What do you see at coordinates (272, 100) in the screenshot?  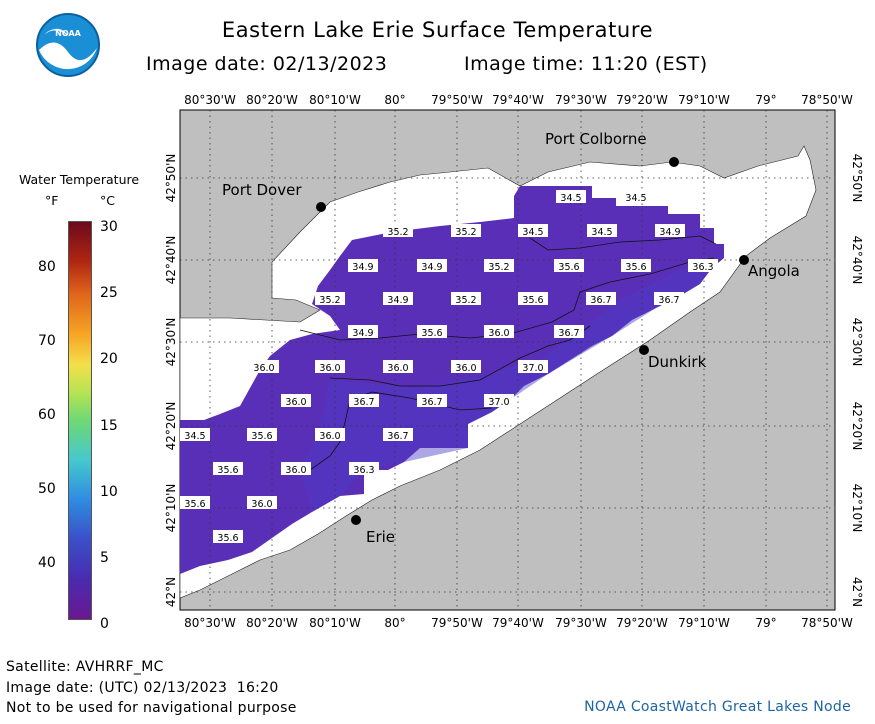 I see `top-longitude-label: 80°20'W` at bounding box center [272, 100].